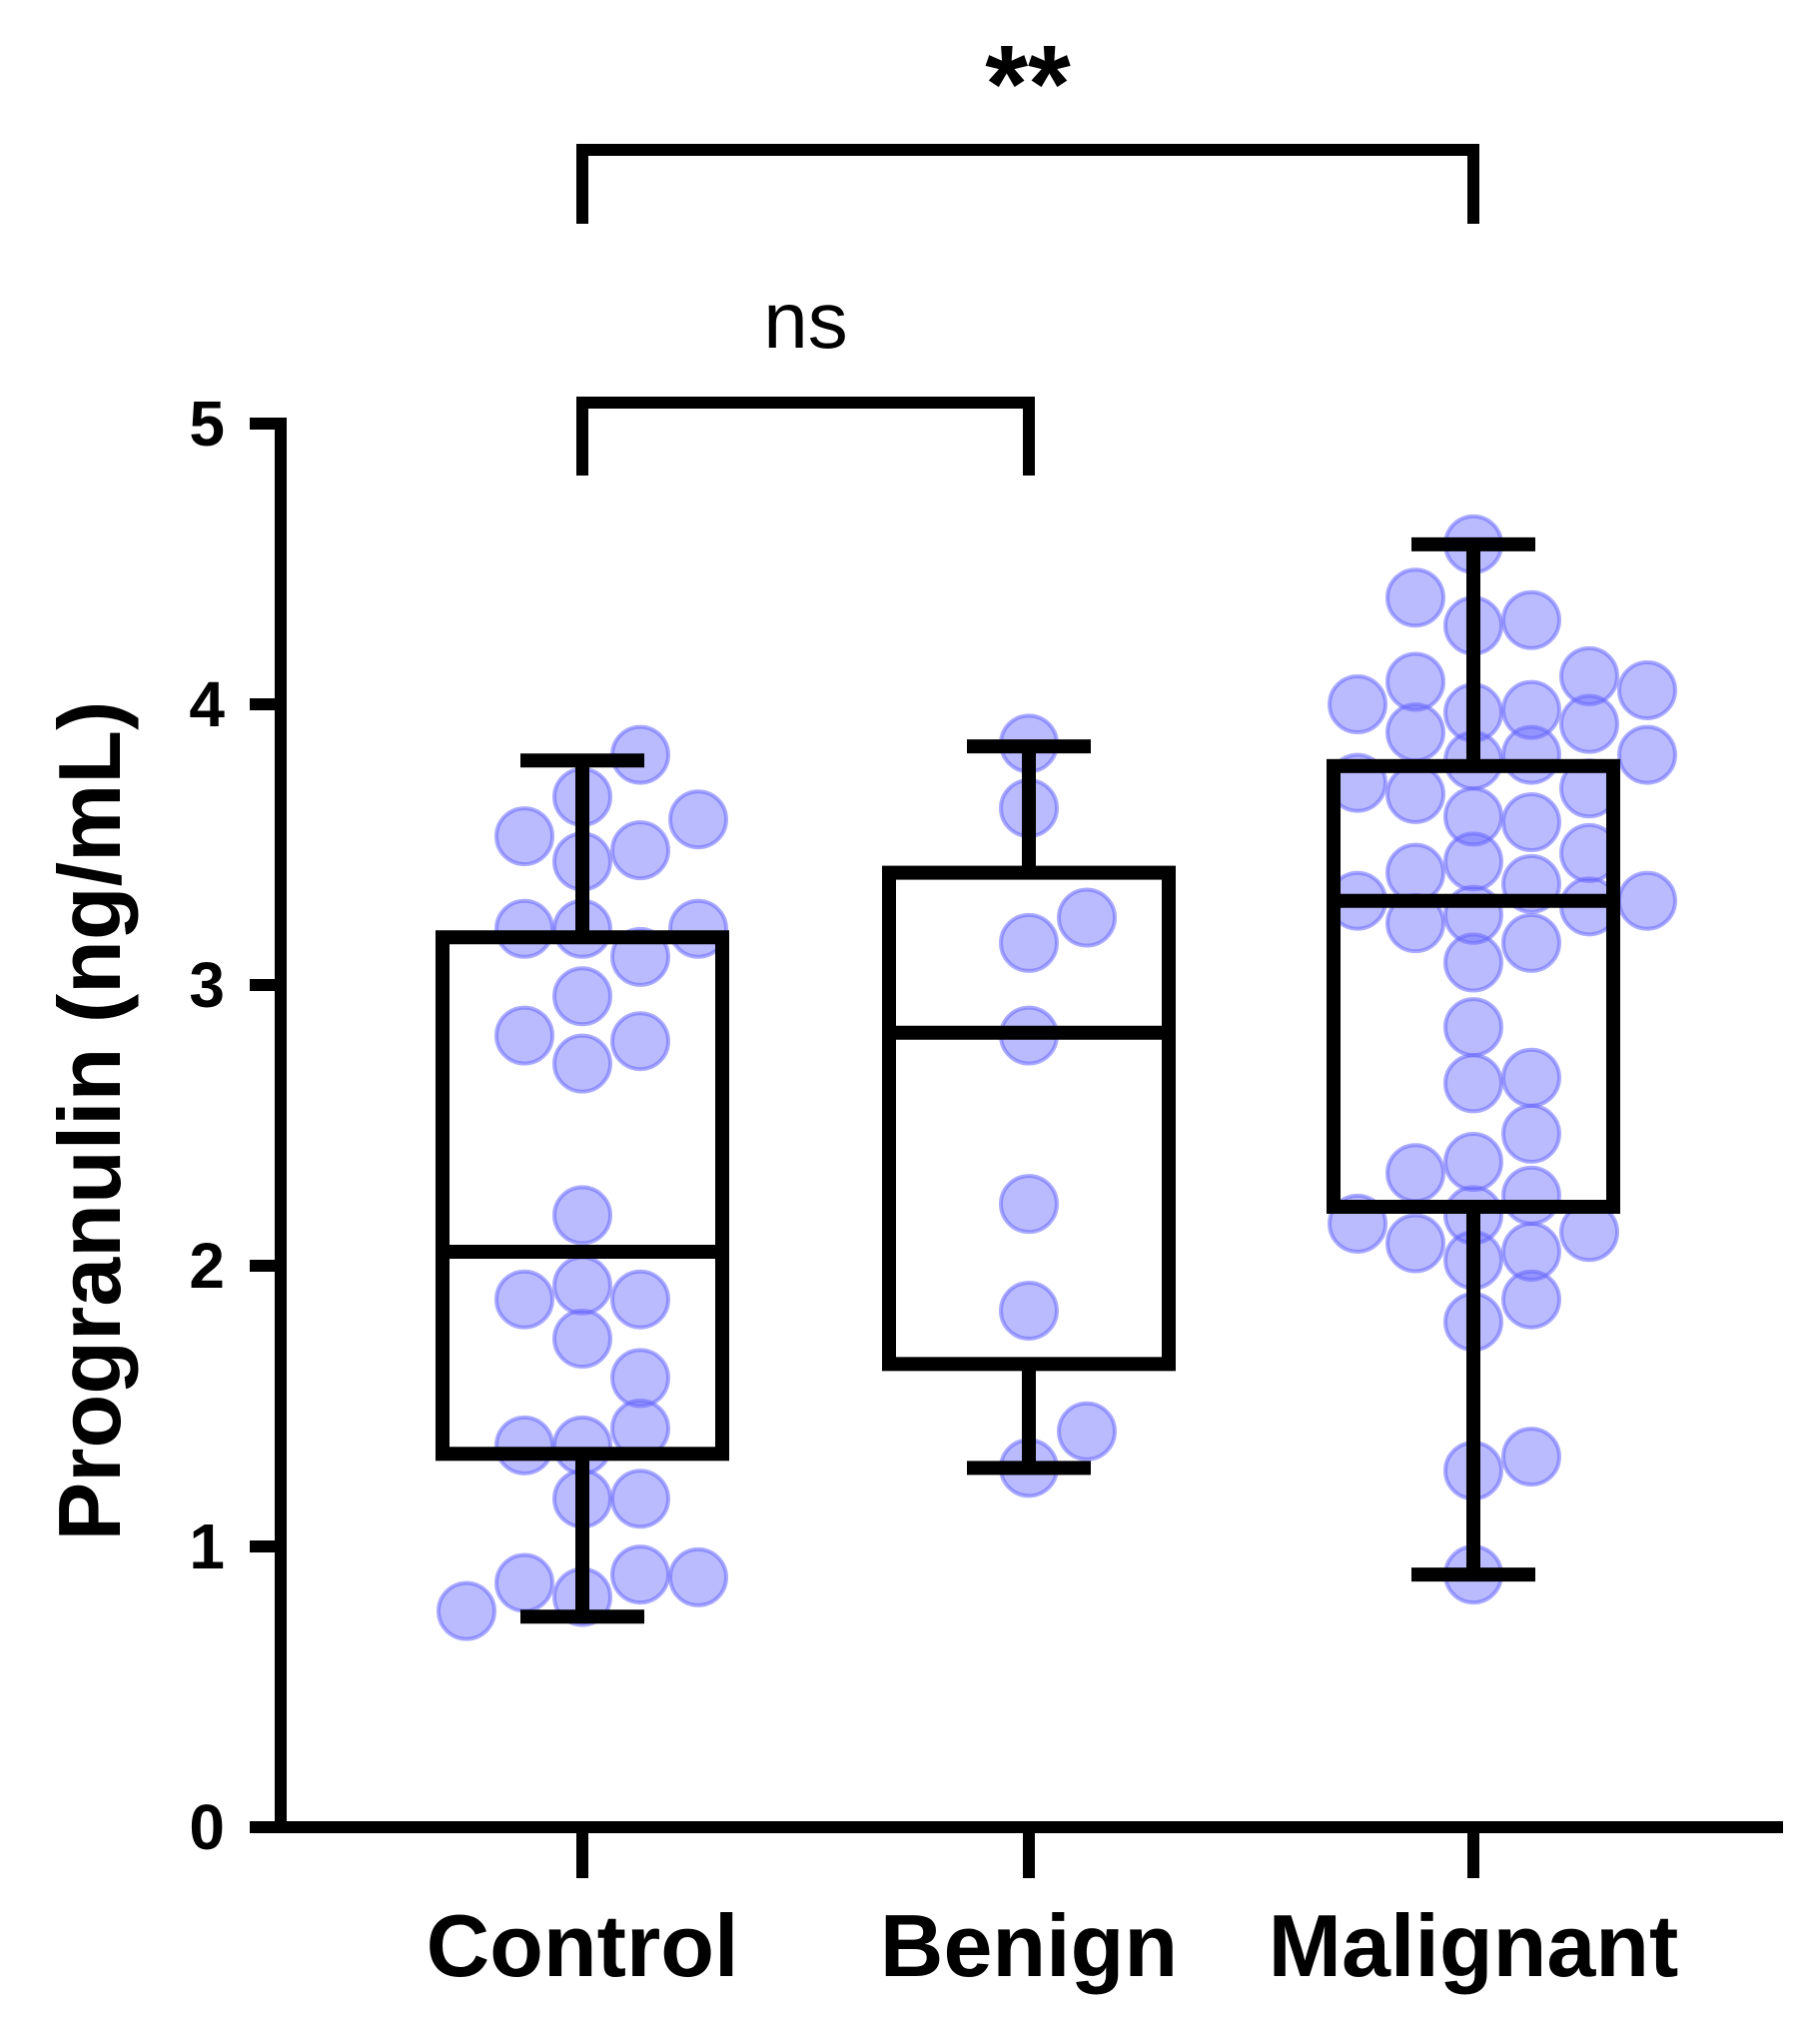 This screenshot has width=1820, height=2024. What do you see at coordinates (207, 985) in the screenshot?
I see `y-tick-label: 3` at bounding box center [207, 985].